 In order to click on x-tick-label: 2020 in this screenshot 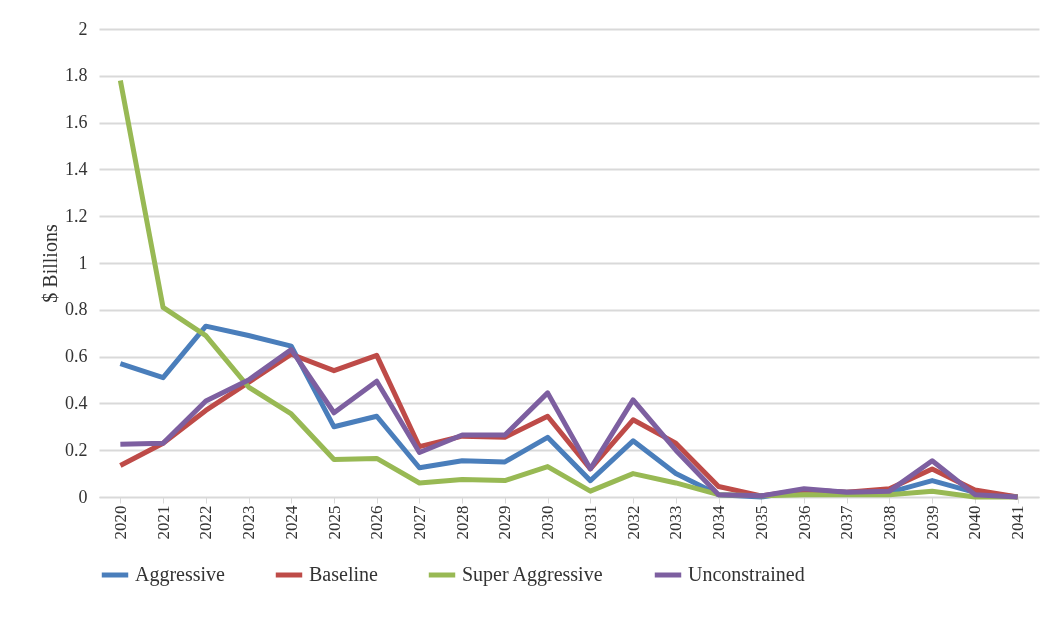, I will do `click(120, 522)`.